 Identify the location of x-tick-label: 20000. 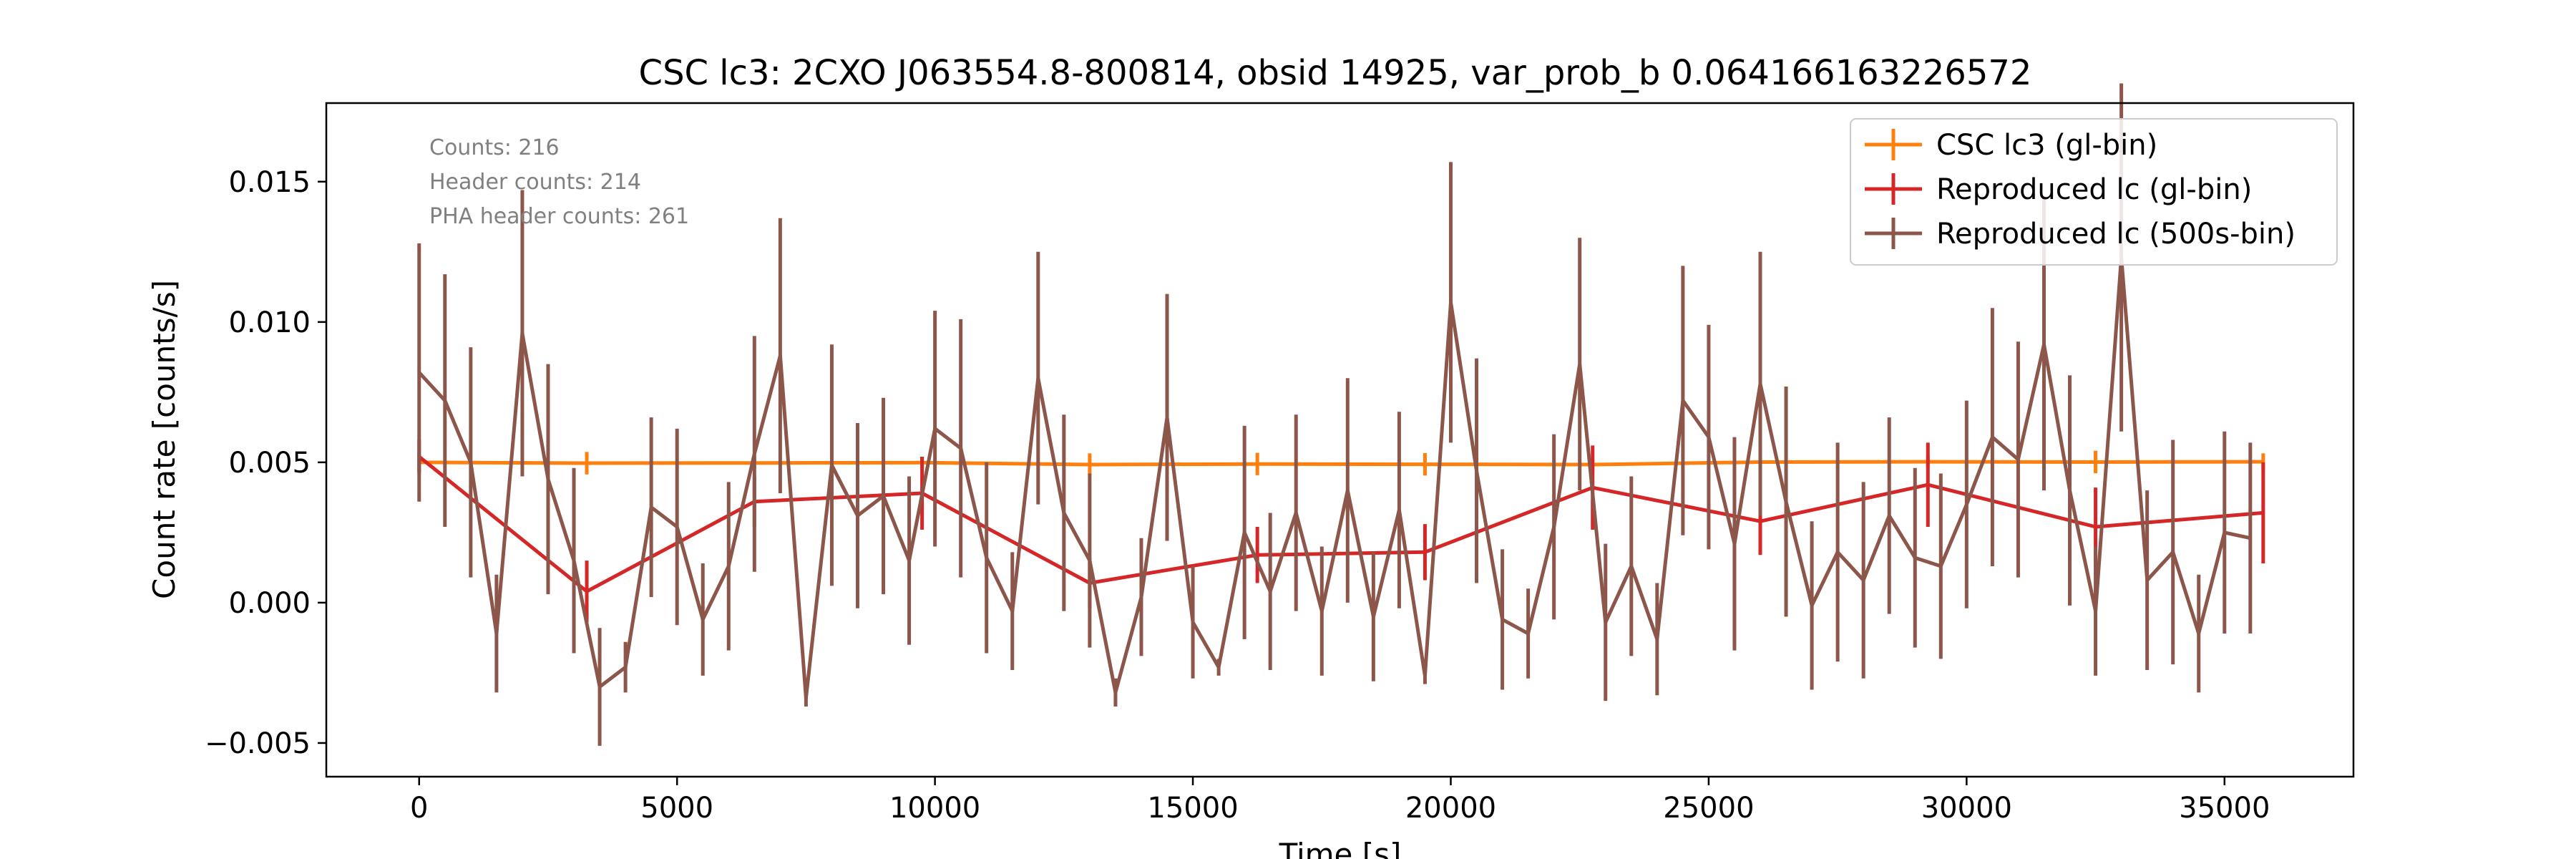
(1450, 808).